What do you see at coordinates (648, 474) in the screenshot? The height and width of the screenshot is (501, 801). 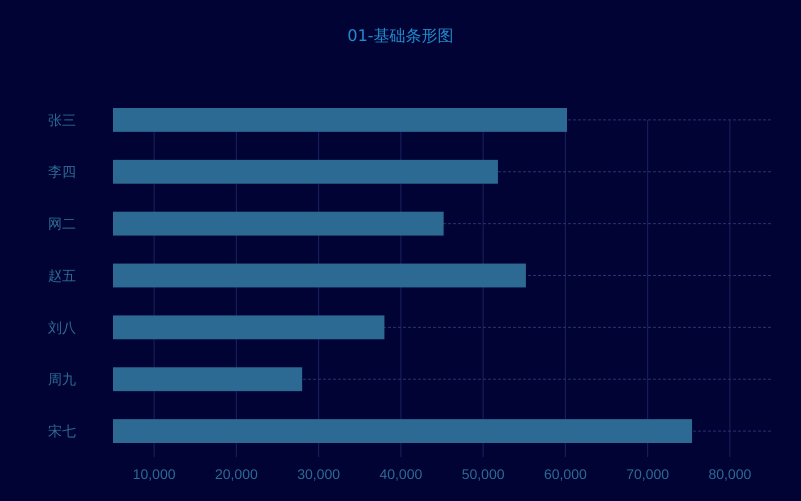 I see `x-tick-label: 70,000` at bounding box center [648, 474].